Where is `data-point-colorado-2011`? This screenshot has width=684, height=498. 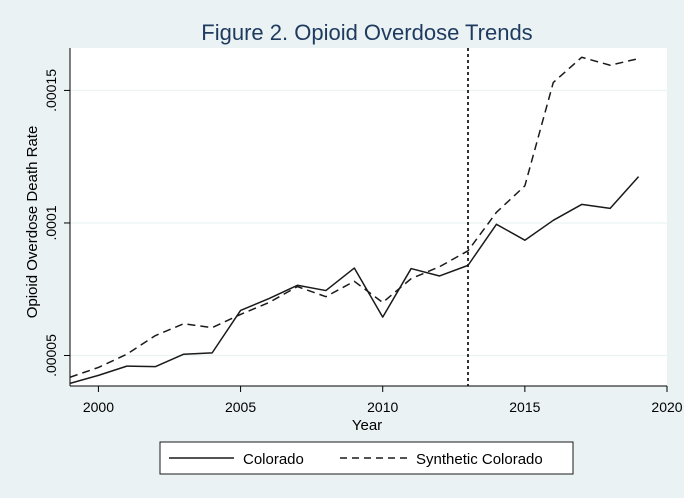 data-point-colorado-2011 is located at coordinates (411, 268).